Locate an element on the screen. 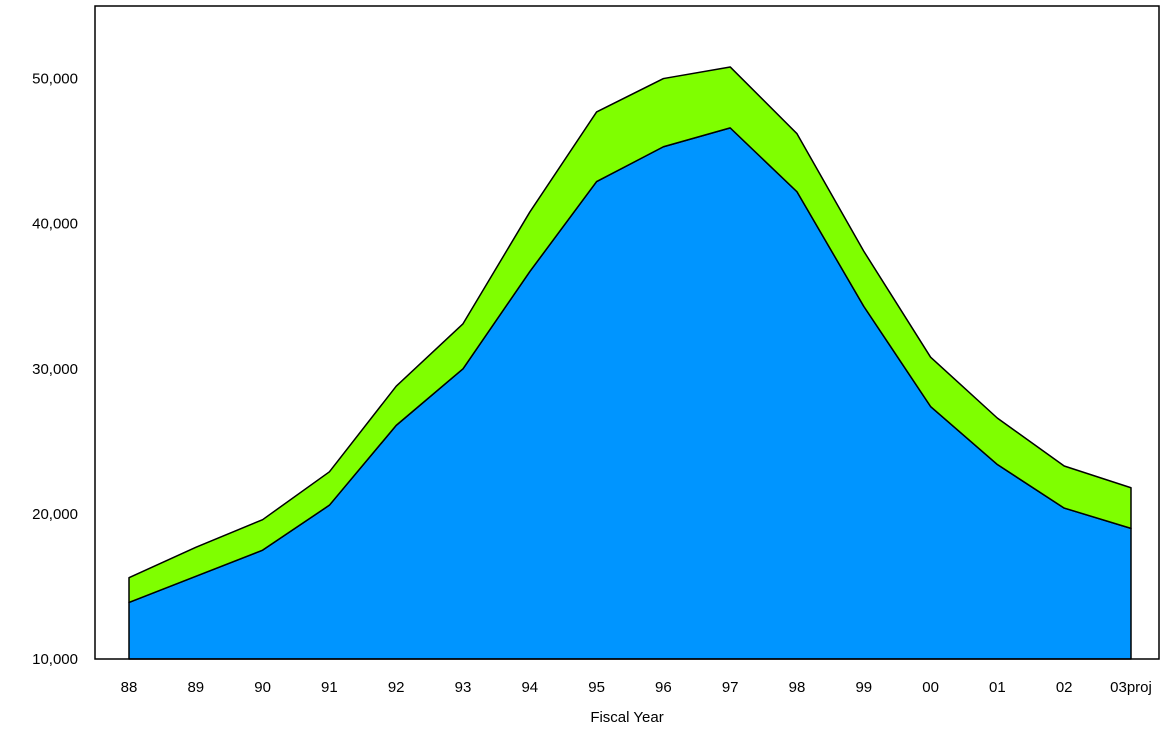  x-tick-label: 02 is located at coordinates (1064, 687).